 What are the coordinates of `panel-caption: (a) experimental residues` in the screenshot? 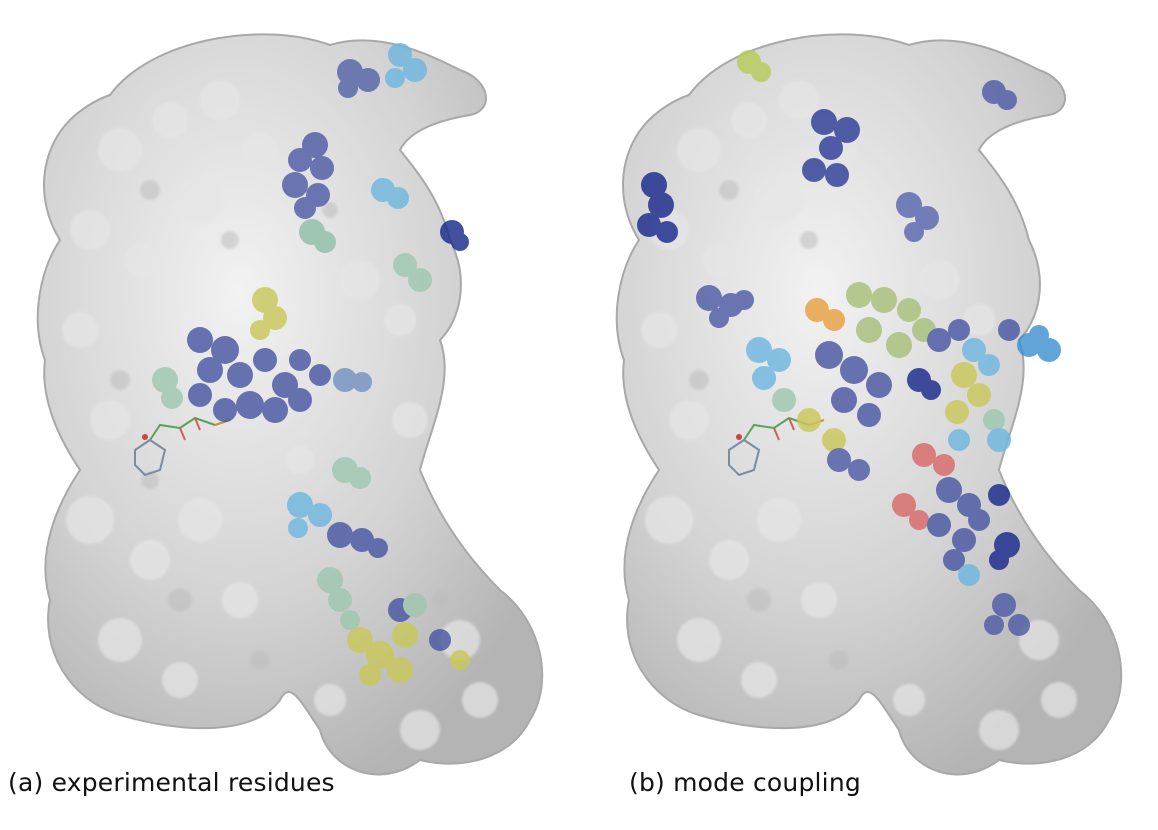 It's located at (171, 782).